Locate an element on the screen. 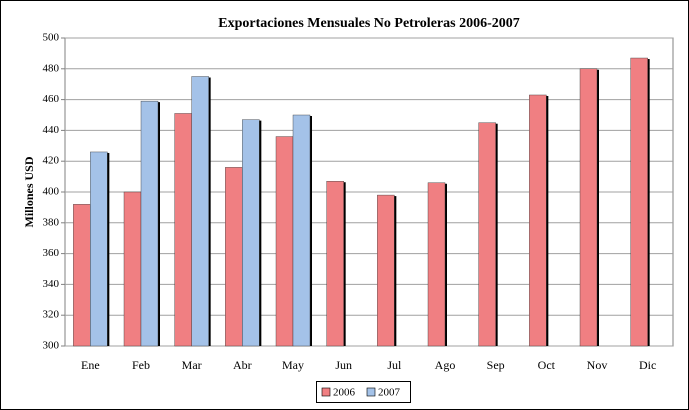 The height and width of the screenshot is (410, 689). x-tick-label: Feb is located at coordinates (141, 365).